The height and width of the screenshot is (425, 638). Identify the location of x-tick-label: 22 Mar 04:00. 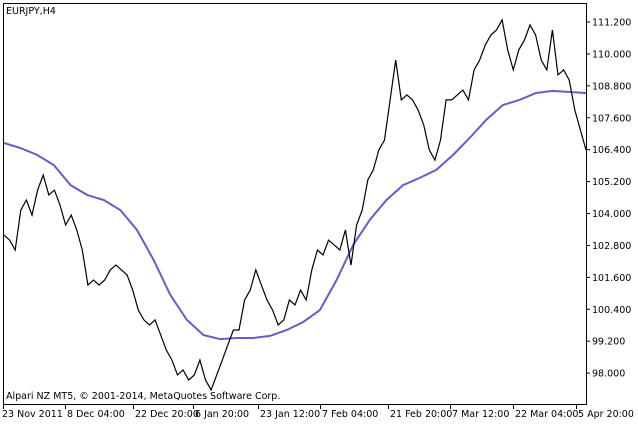
(546, 414).